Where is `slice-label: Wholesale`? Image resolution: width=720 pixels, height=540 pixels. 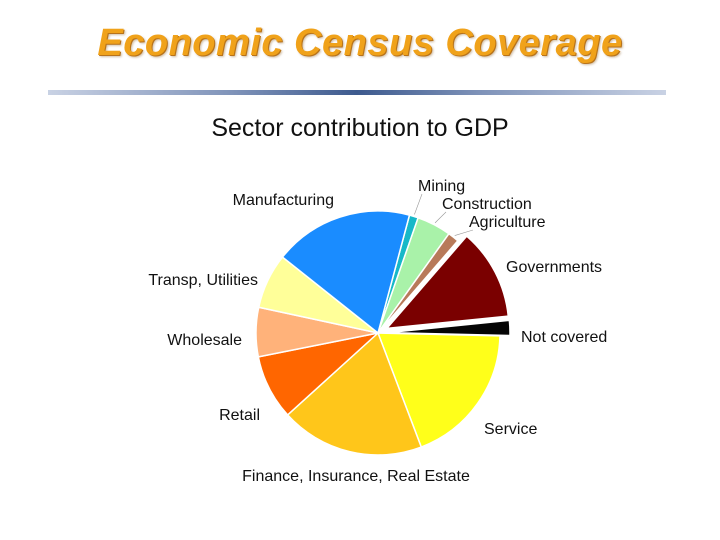 slice-label: Wholesale is located at coordinates (204, 340).